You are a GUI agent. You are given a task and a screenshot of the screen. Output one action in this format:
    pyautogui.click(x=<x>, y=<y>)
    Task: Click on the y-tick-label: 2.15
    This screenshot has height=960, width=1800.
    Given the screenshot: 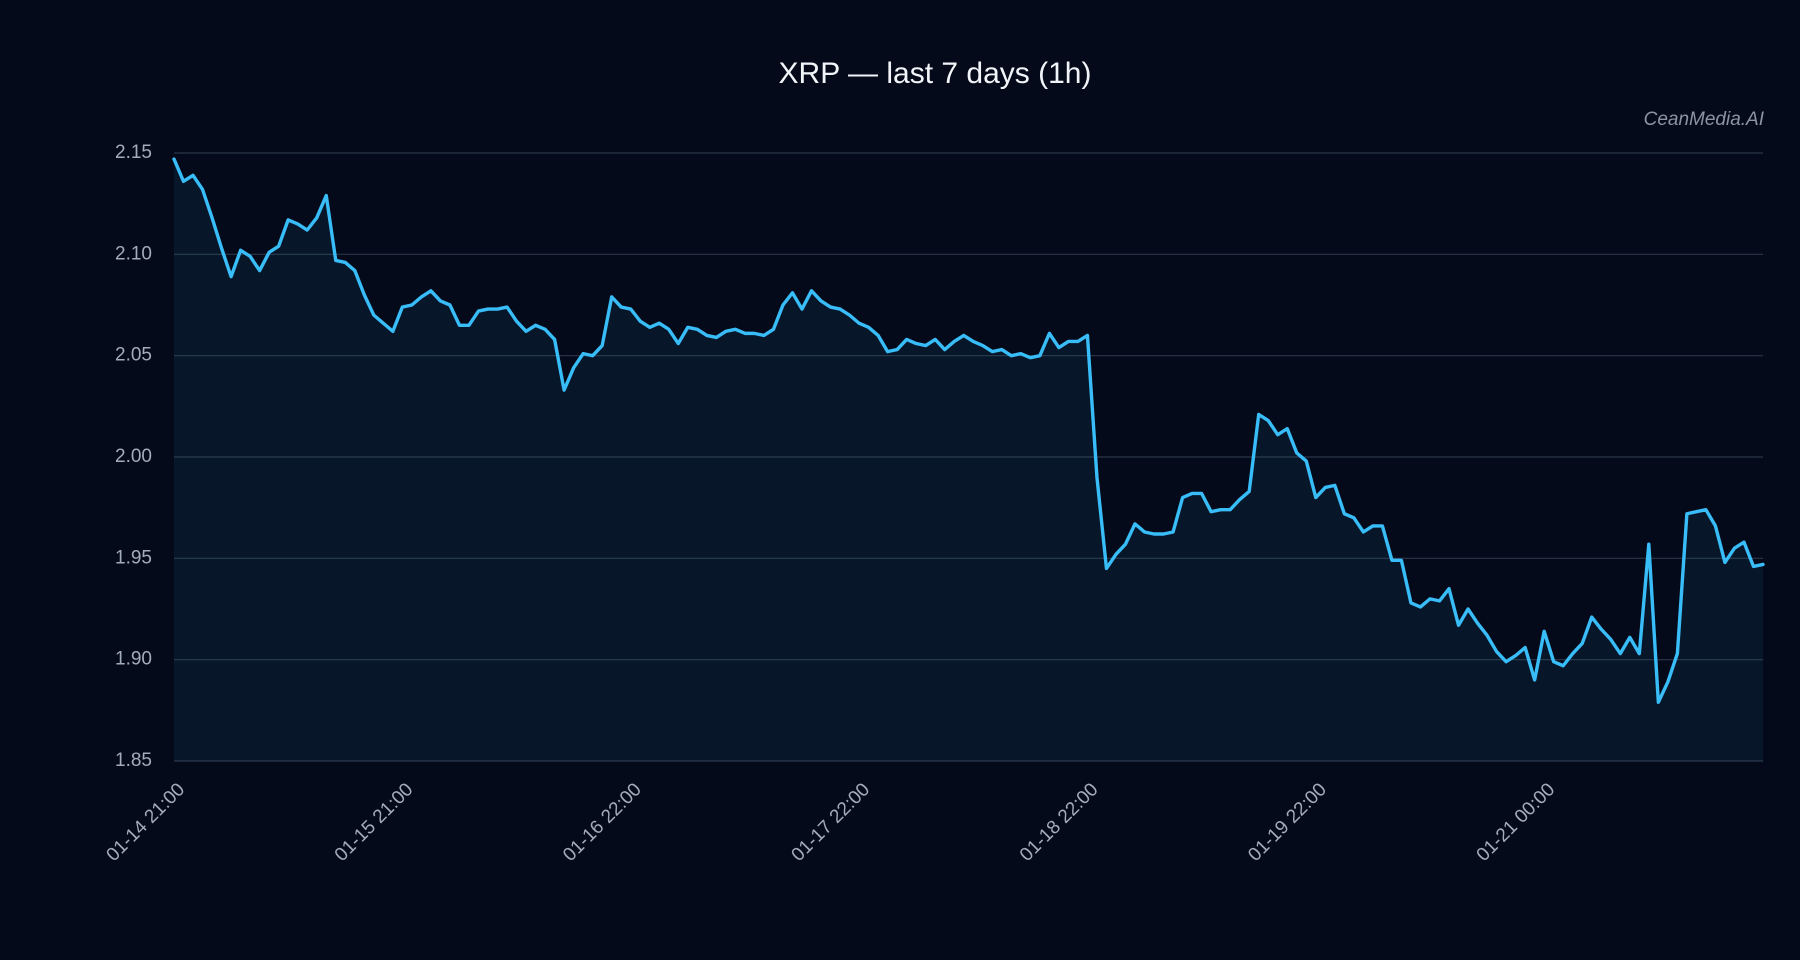 What is the action you would take?
    pyautogui.click(x=133, y=152)
    